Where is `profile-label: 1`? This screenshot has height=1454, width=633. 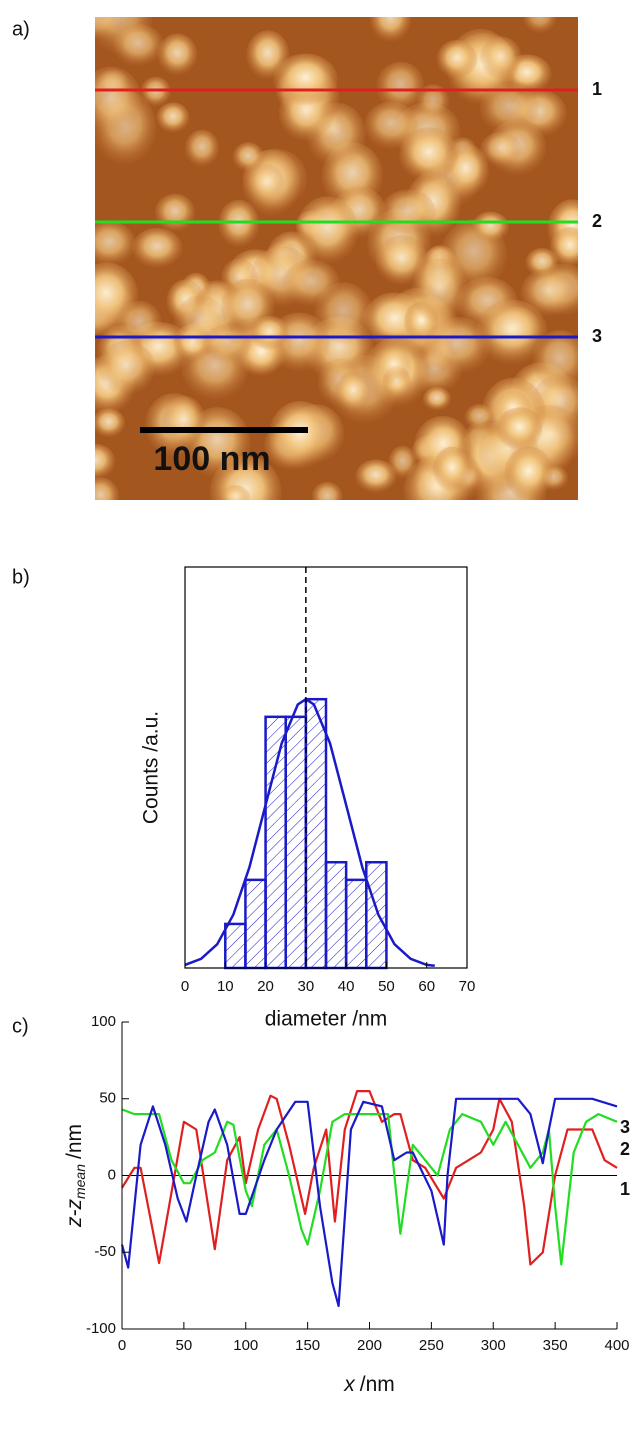
profile-label: 1 is located at coordinates (597, 89).